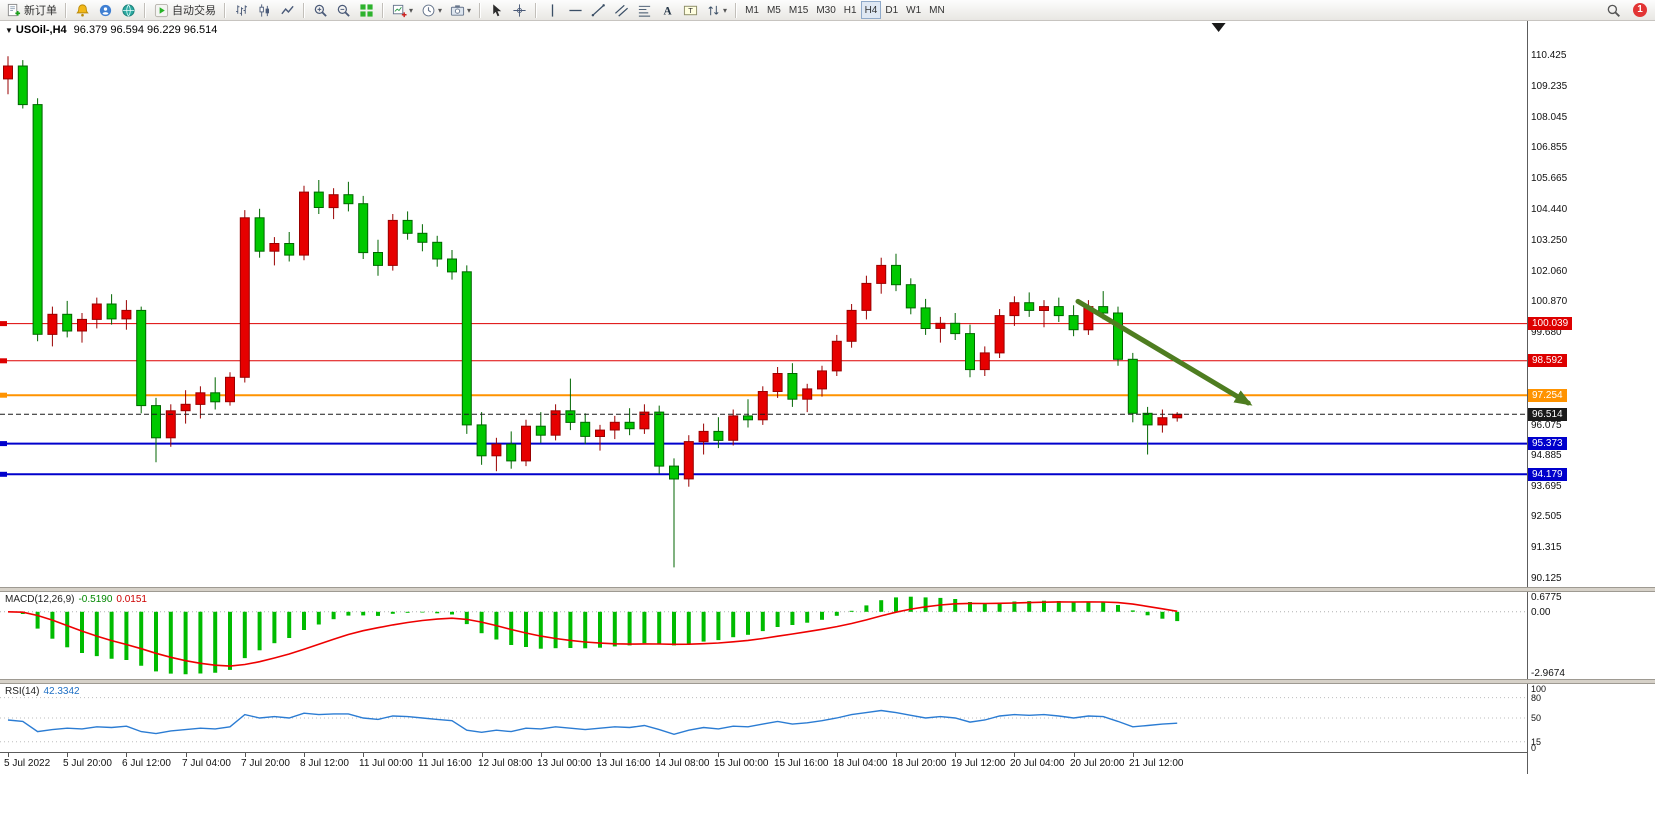  Describe the element at coordinates (774, 10) in the screenshot. I see `tf-m5: M5` at that location.